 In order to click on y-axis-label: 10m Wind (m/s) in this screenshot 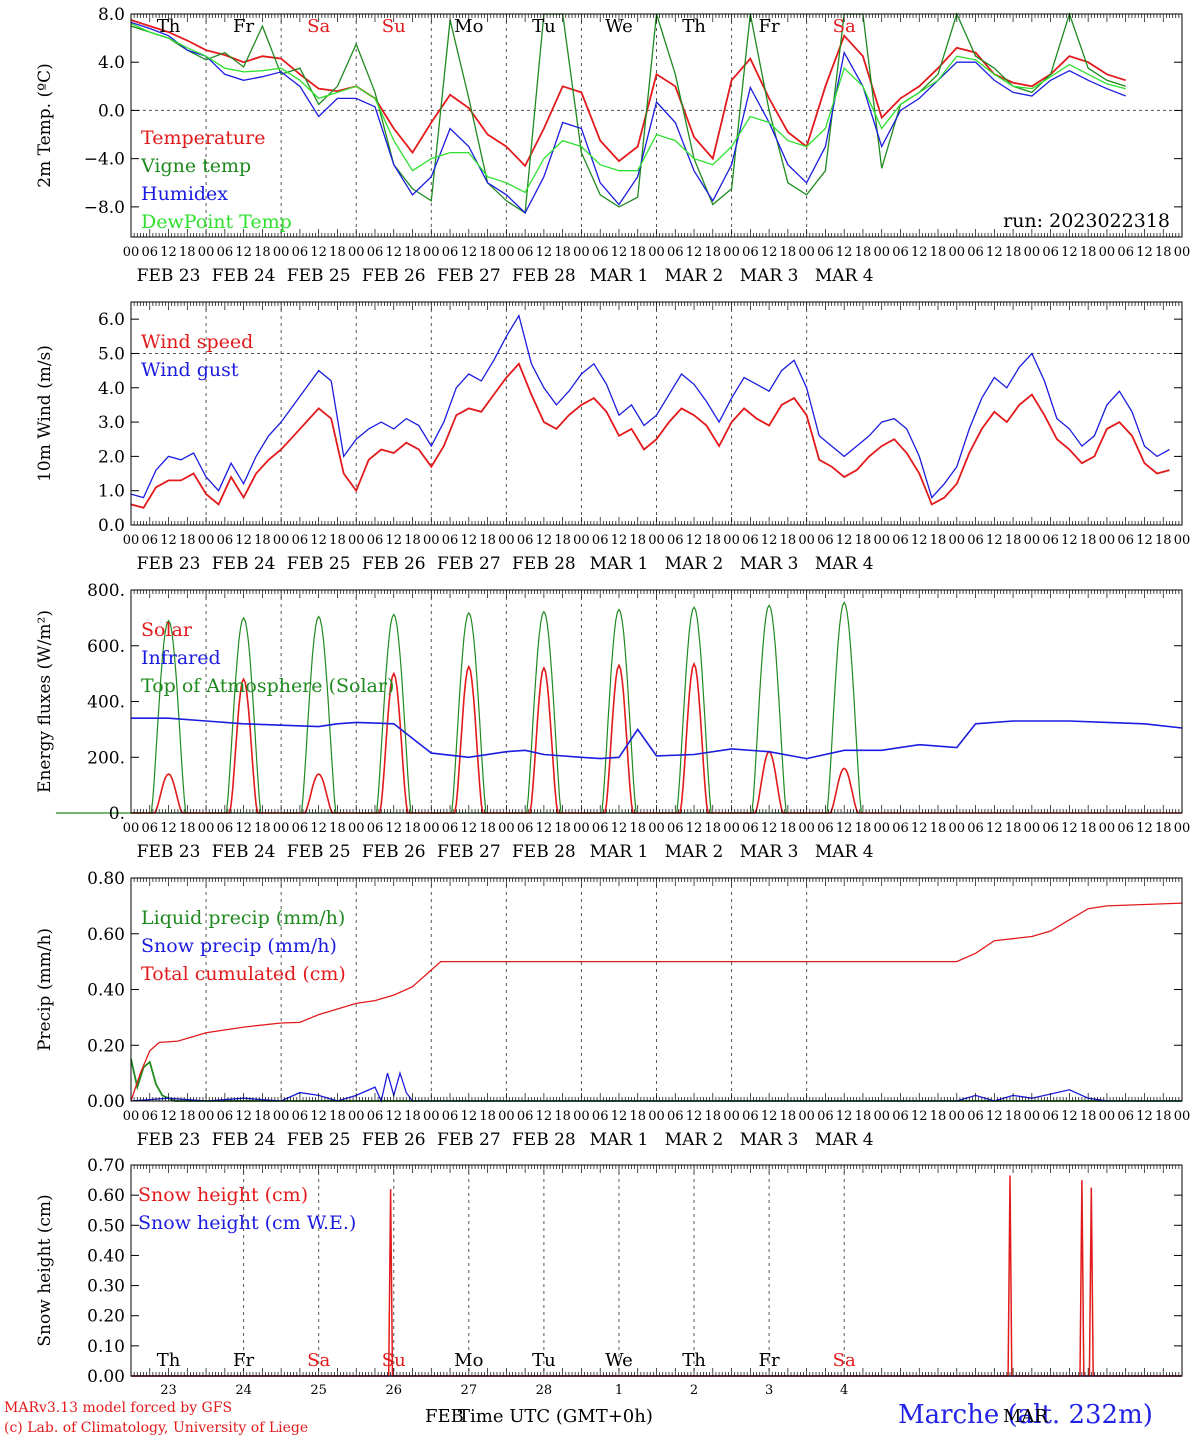, I will do `click(45, 413)`.